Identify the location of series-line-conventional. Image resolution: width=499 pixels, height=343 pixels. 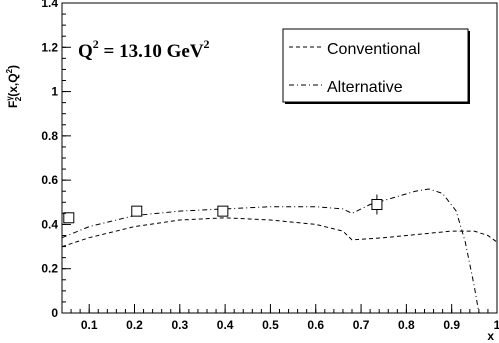
(279, 232).